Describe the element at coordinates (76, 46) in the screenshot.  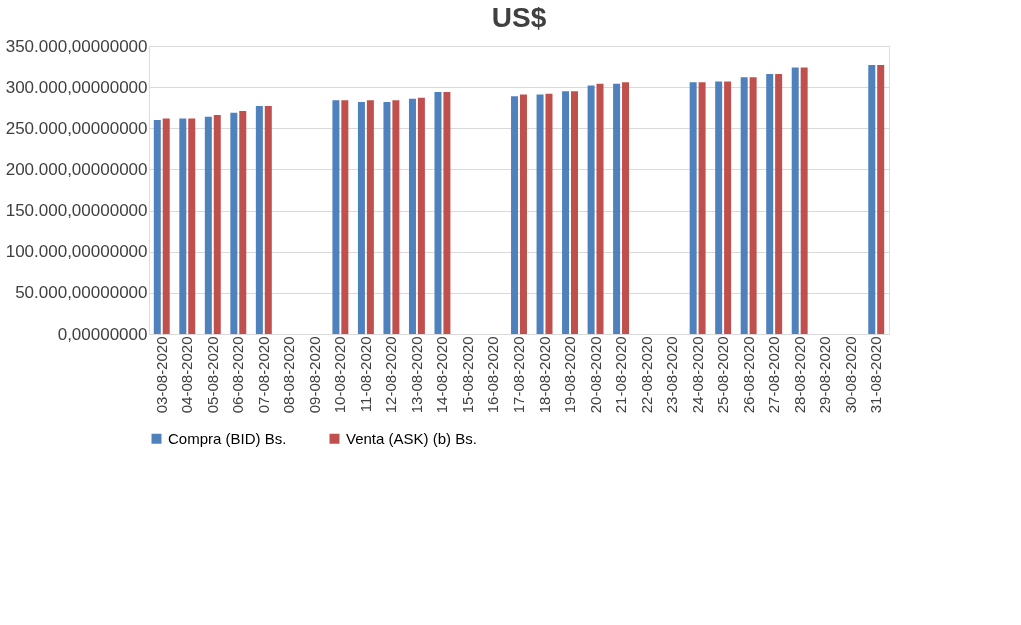
I see `y-tick-label: 350.000,00000000` at that location.